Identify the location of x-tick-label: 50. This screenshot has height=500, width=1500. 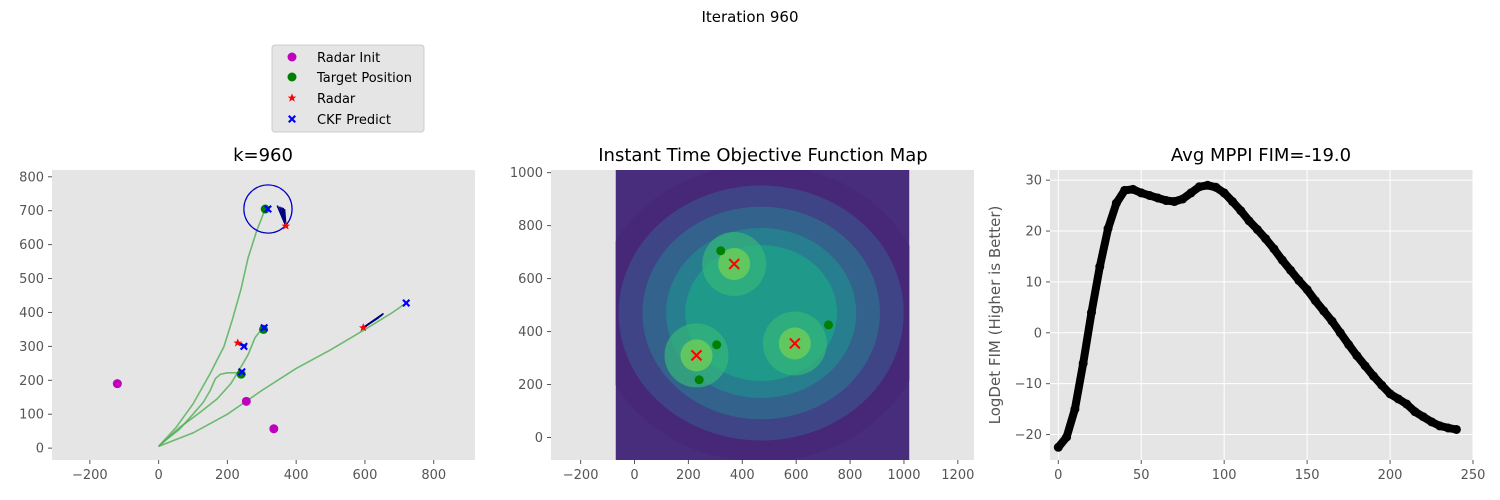
(1141, 475).